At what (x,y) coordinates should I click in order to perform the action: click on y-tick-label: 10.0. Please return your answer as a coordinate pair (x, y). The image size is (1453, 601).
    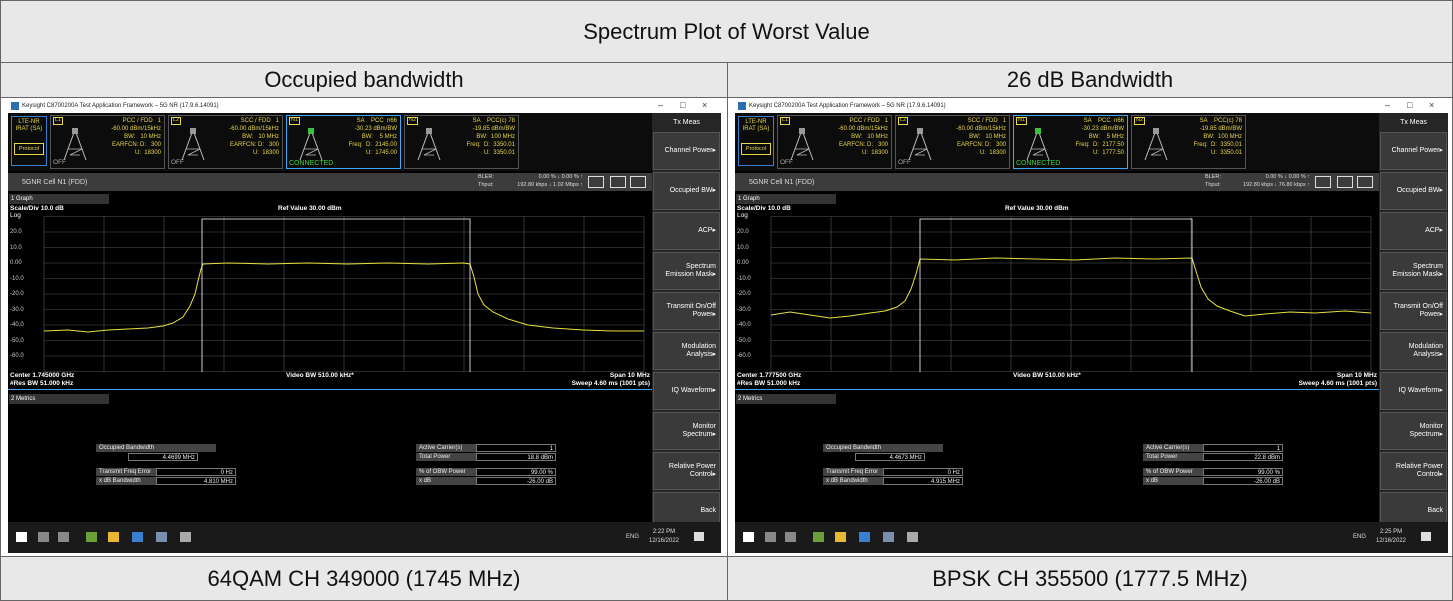
    Looking at the image, I should click on (16, 247).